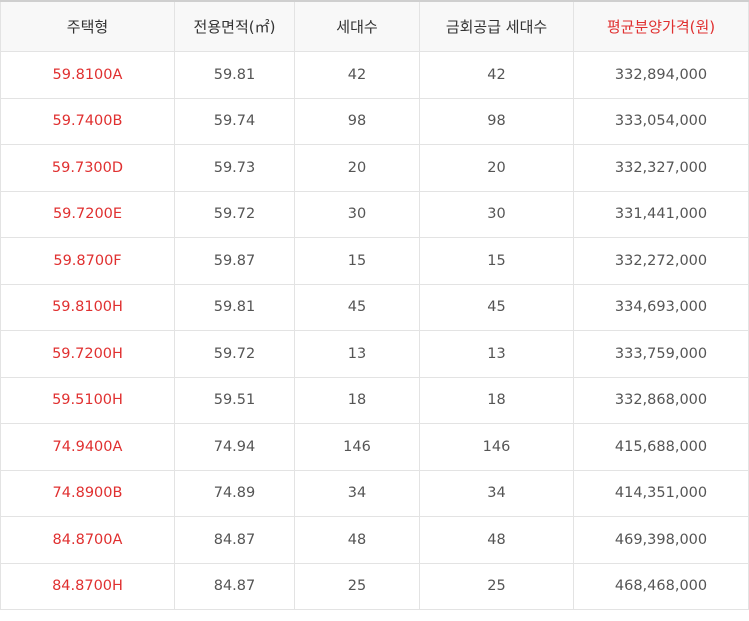  I want to click on table-row: 59.7400B 59.74 98 98 333,054,000, so click(374, 121).